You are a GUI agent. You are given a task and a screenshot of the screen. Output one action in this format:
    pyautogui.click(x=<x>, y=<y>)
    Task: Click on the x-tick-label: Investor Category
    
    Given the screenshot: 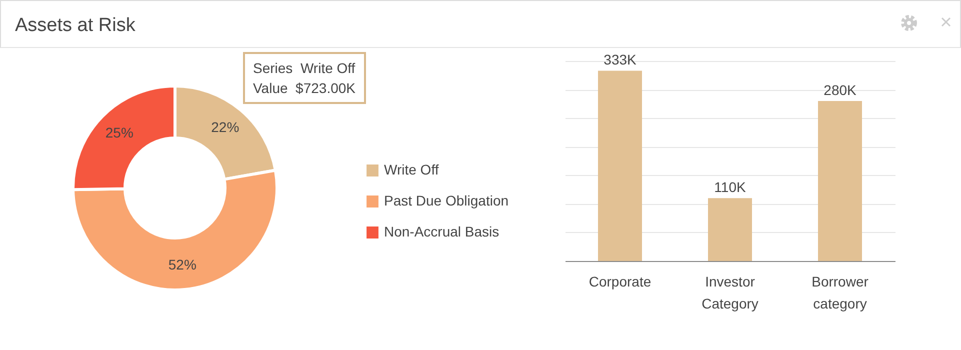 What is the action you would take?
    pyautogui.click(x=730, y=293)
    